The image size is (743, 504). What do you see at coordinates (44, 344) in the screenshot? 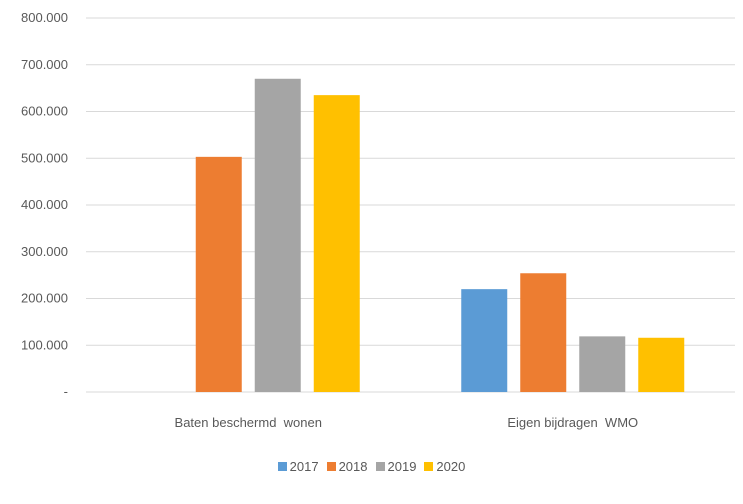
I see `y-tick-label: 100.000` at bounding box center [44, 344].